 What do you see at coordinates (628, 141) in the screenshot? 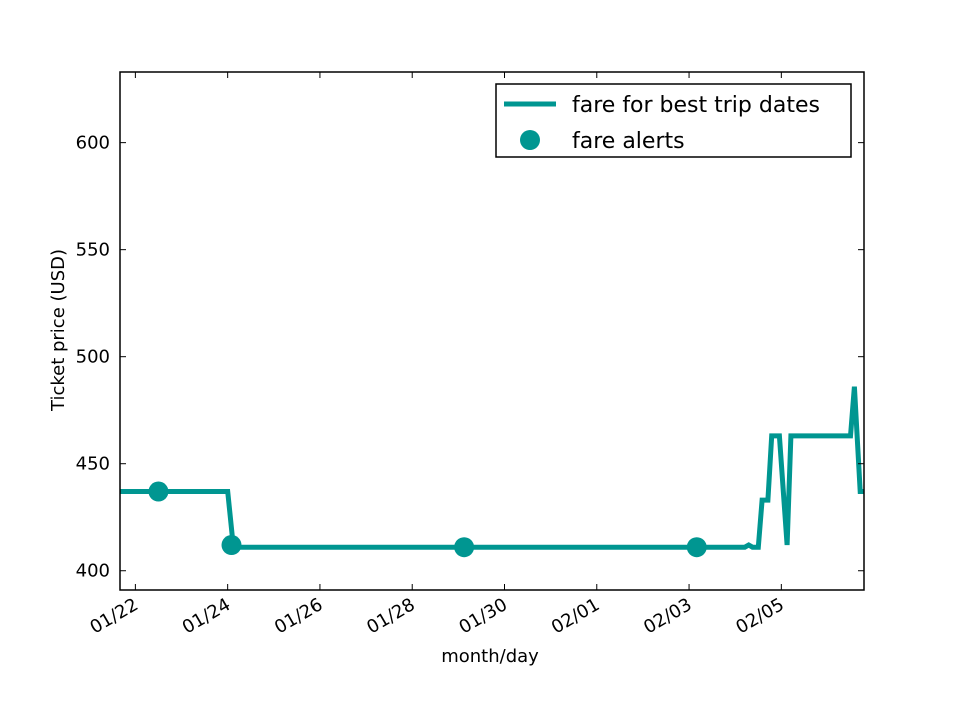
I see `legend-label-fare-alerts: fare alerts` at bounding box center [628, 141].